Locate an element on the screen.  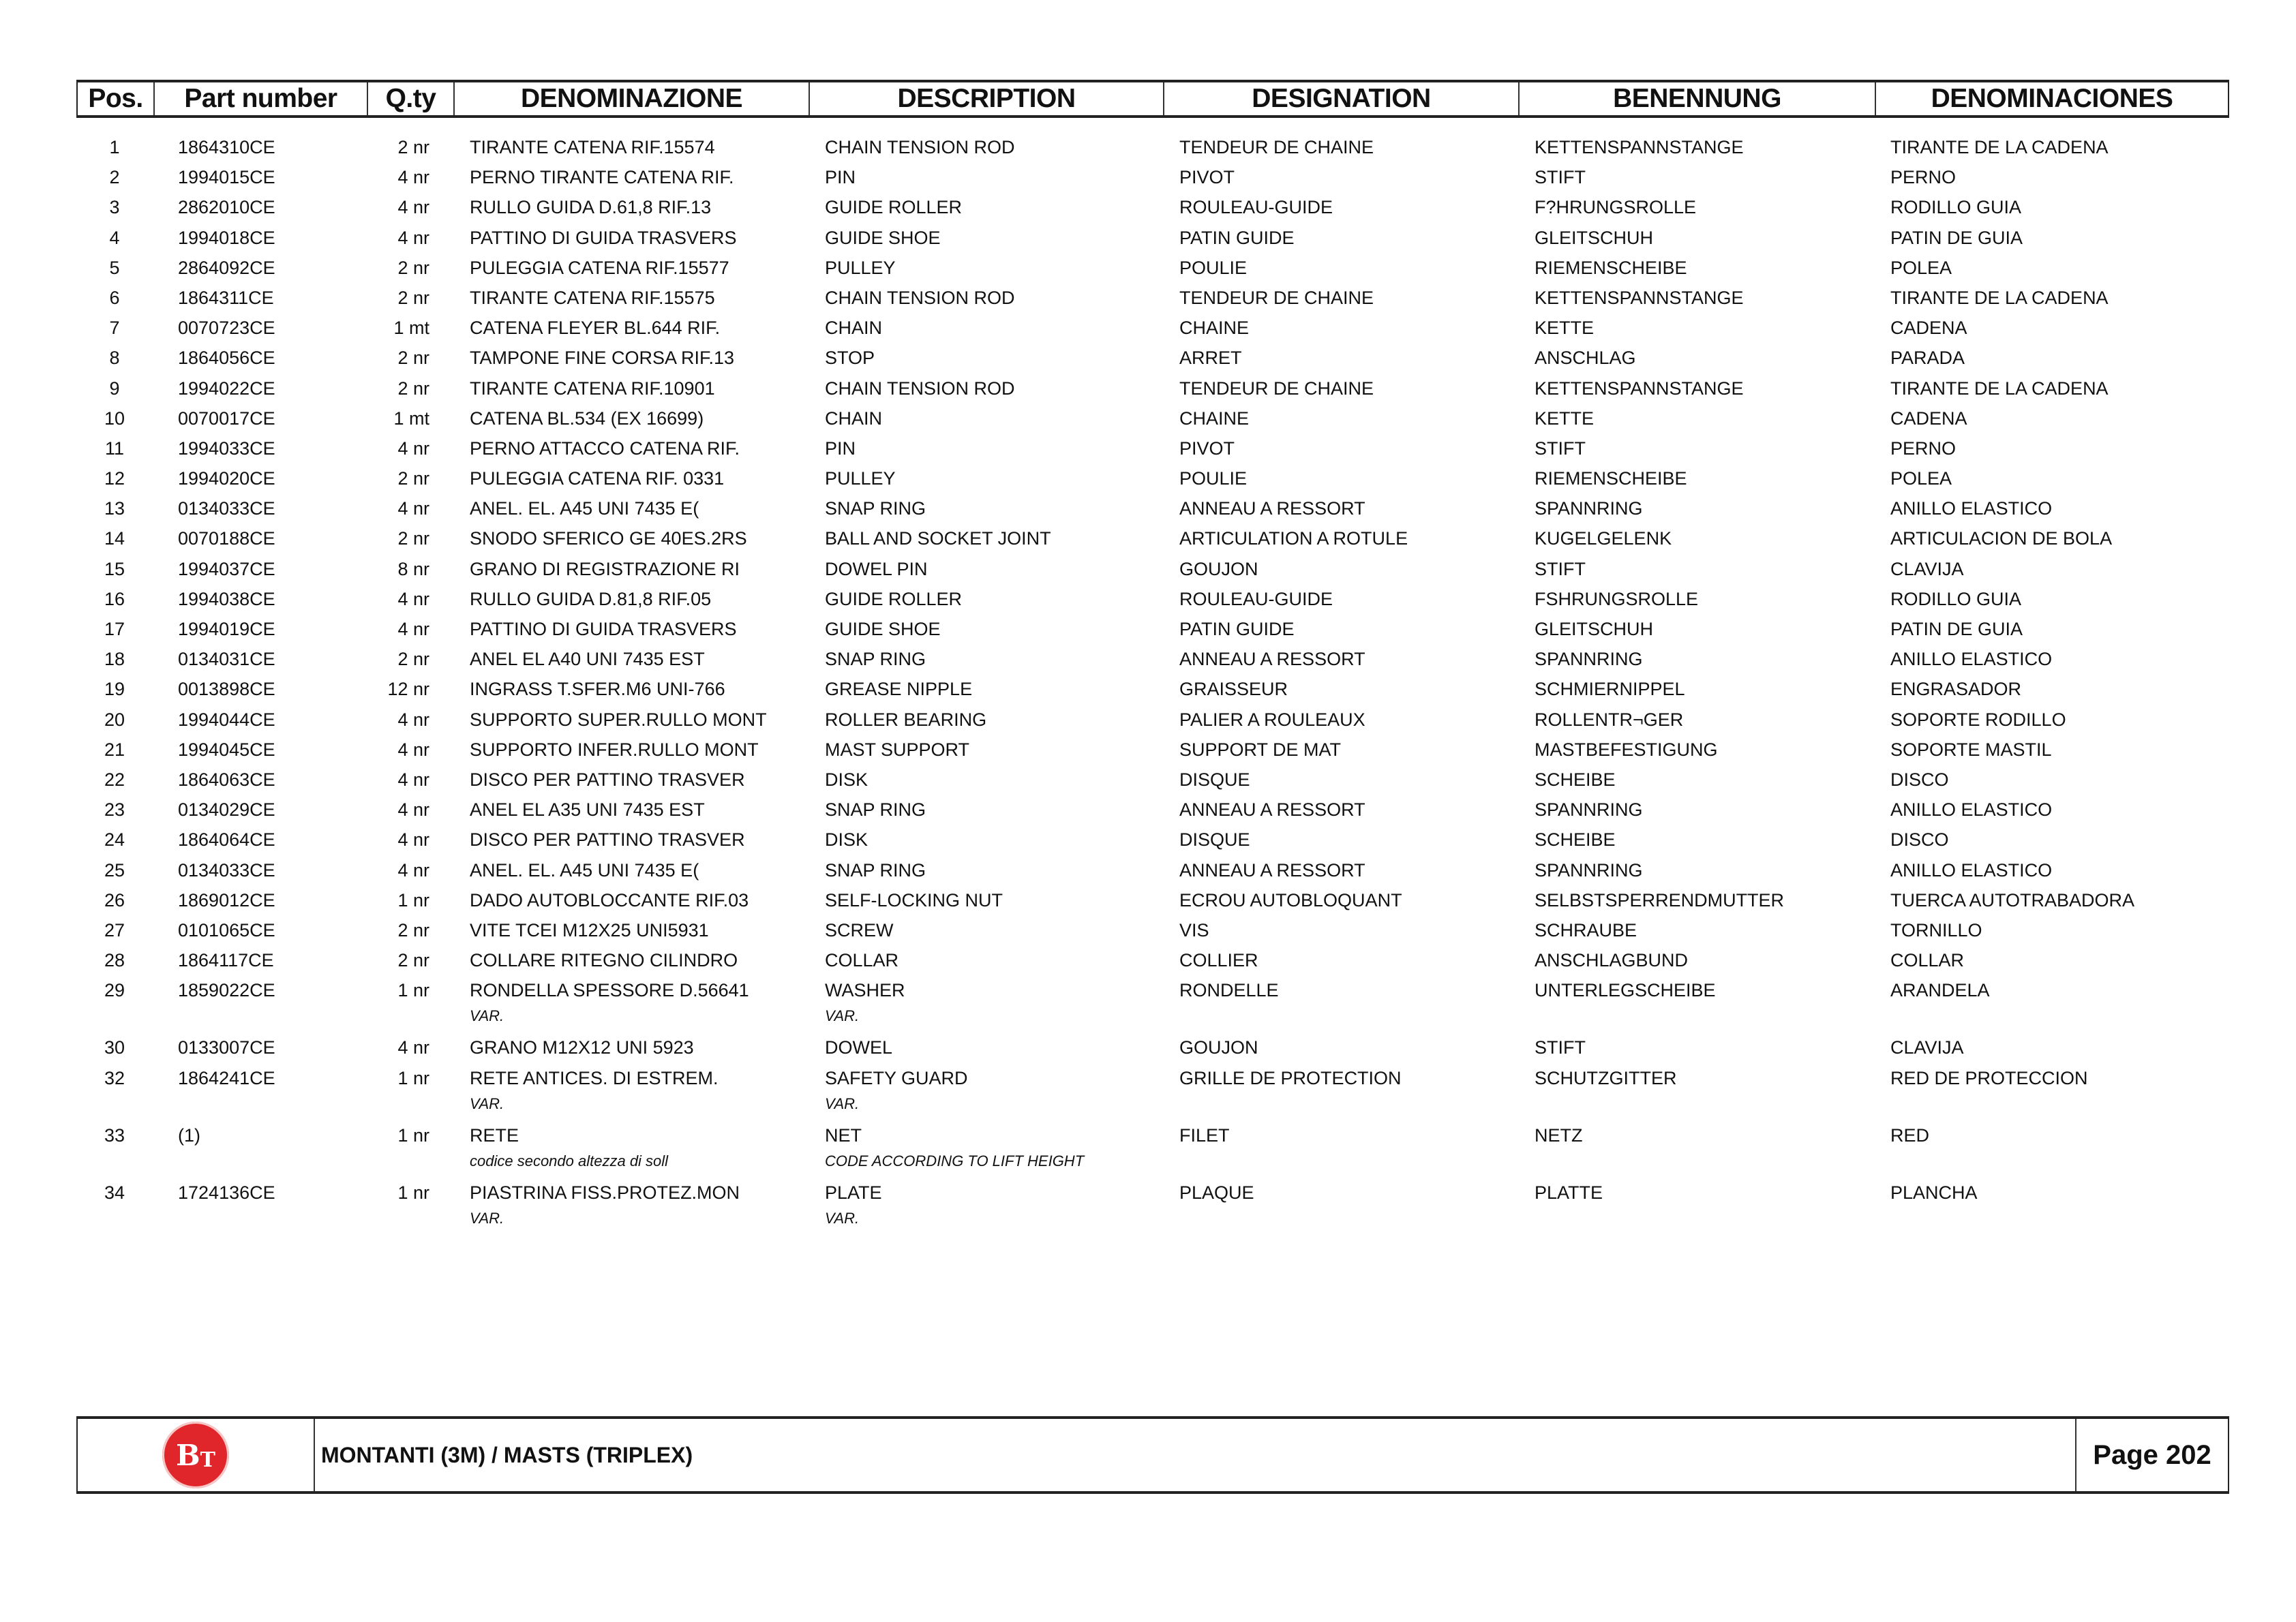
cell-description: DOWEL PIN is located at coordinates (876, 568).